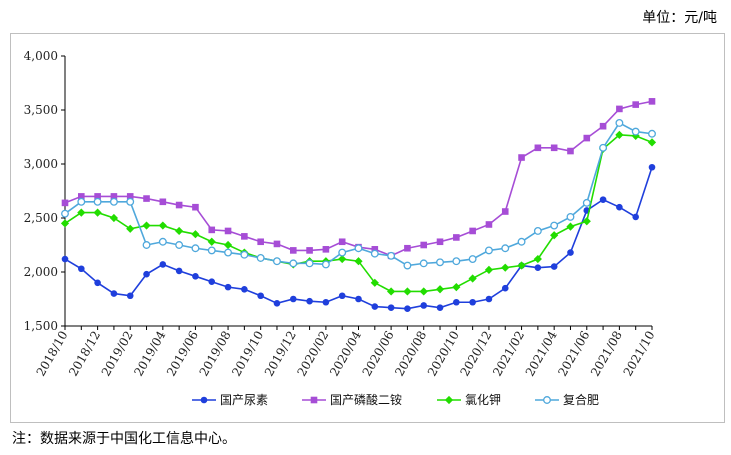 The height and width of the screenshot is (455, 731). What do you see at coordinates (395, 399) in the screenshot?
I see `chart-legend: 国产尿素 国产磷酸二铵 氯化钾 复合肥` at bounding box center [395, 399].